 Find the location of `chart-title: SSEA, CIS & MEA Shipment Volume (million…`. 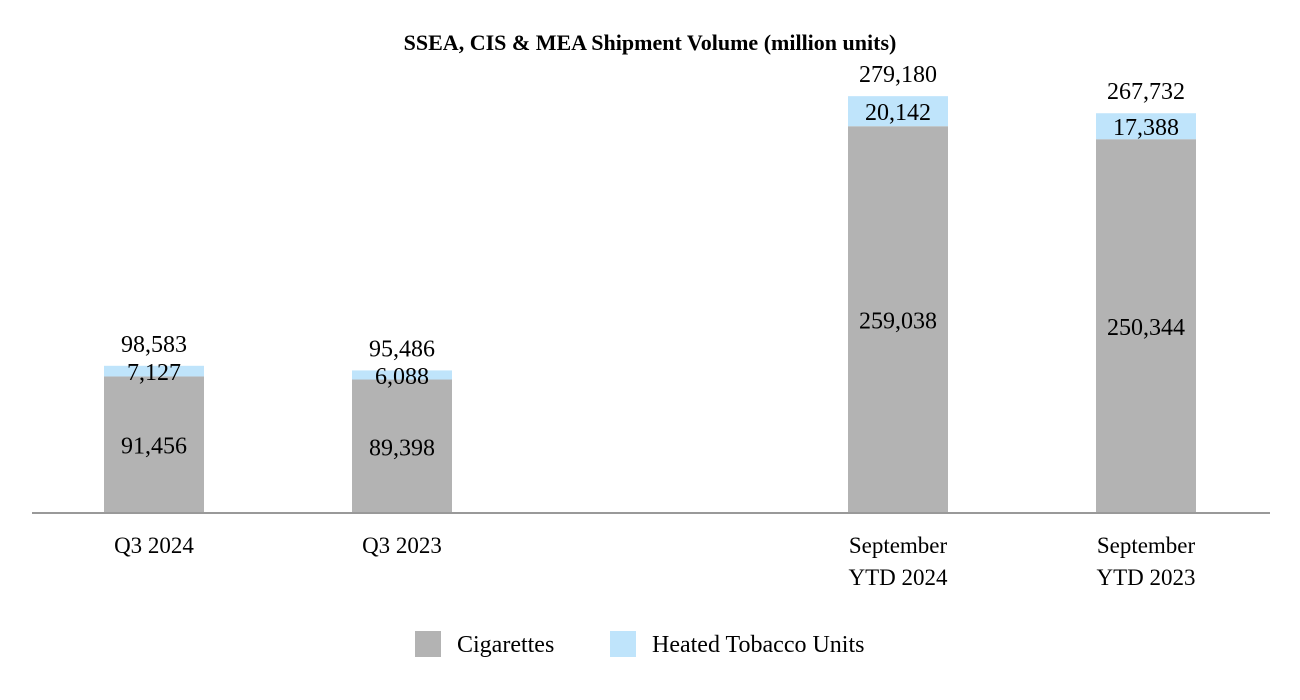

chart-title: SSEA, CIS & MEA Shipment Volume (million… is located at coordinates (650, 42).